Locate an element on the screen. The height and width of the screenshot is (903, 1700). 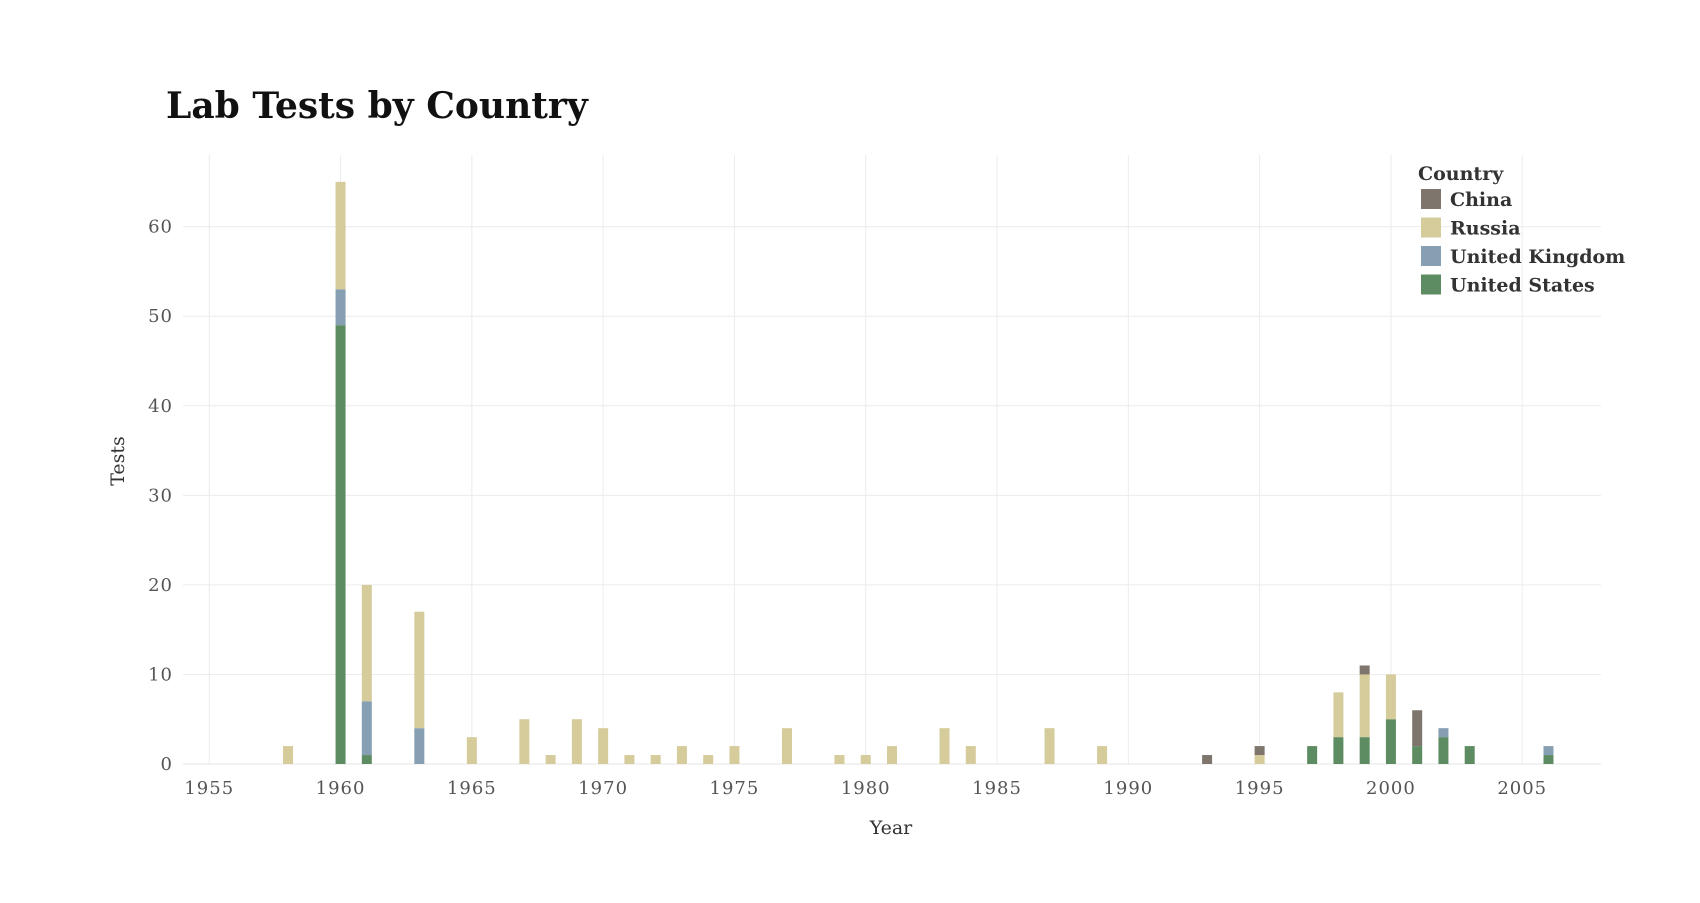
legend-swatch-united-kingdom is located at coordinates (1431, 256).